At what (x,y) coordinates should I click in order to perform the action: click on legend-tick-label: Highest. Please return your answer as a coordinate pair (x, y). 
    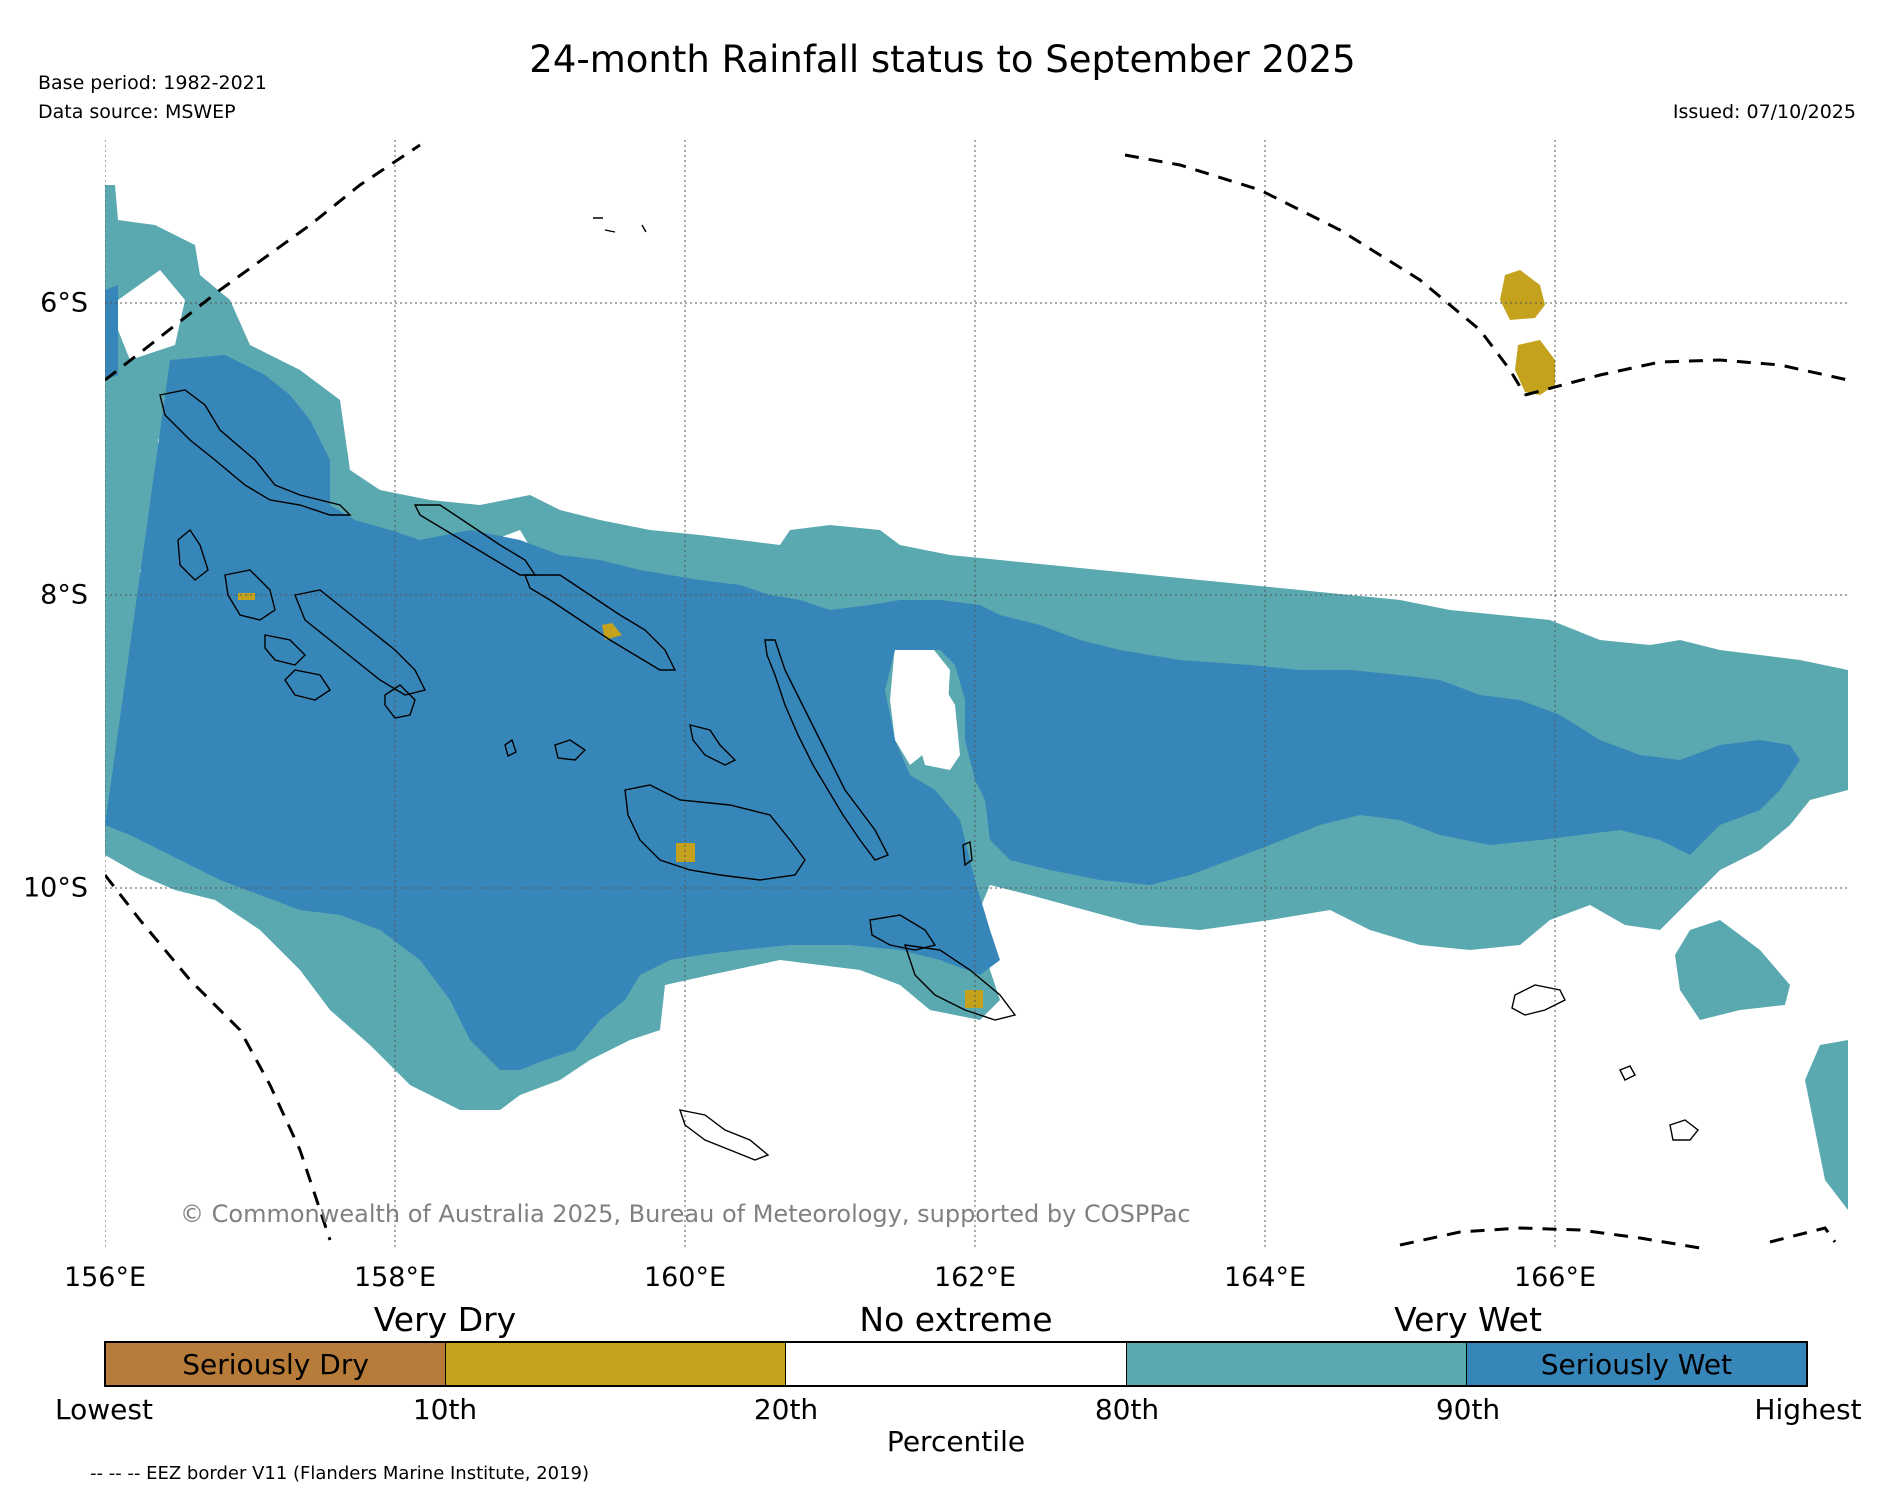
    Looking at the image, I should click on (1808, 1409).